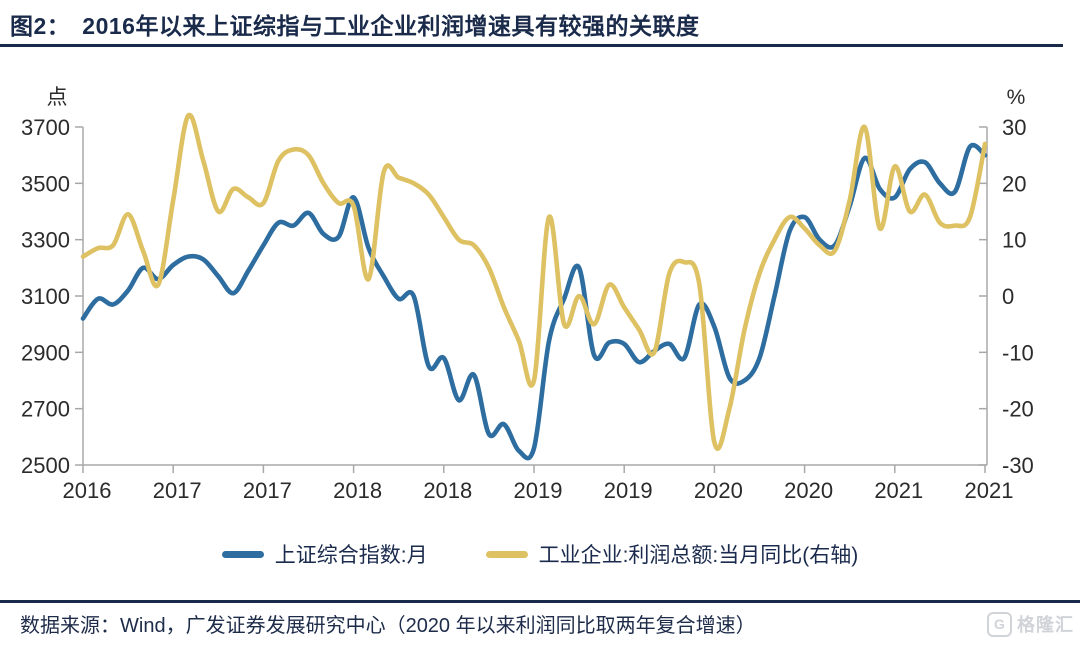  Describe the element at coordinates (391, 26) in the screenshot. I see `figure-title-text: 2016年以来上证综指与工业企业利润增速具有较强的关联度` at that location.